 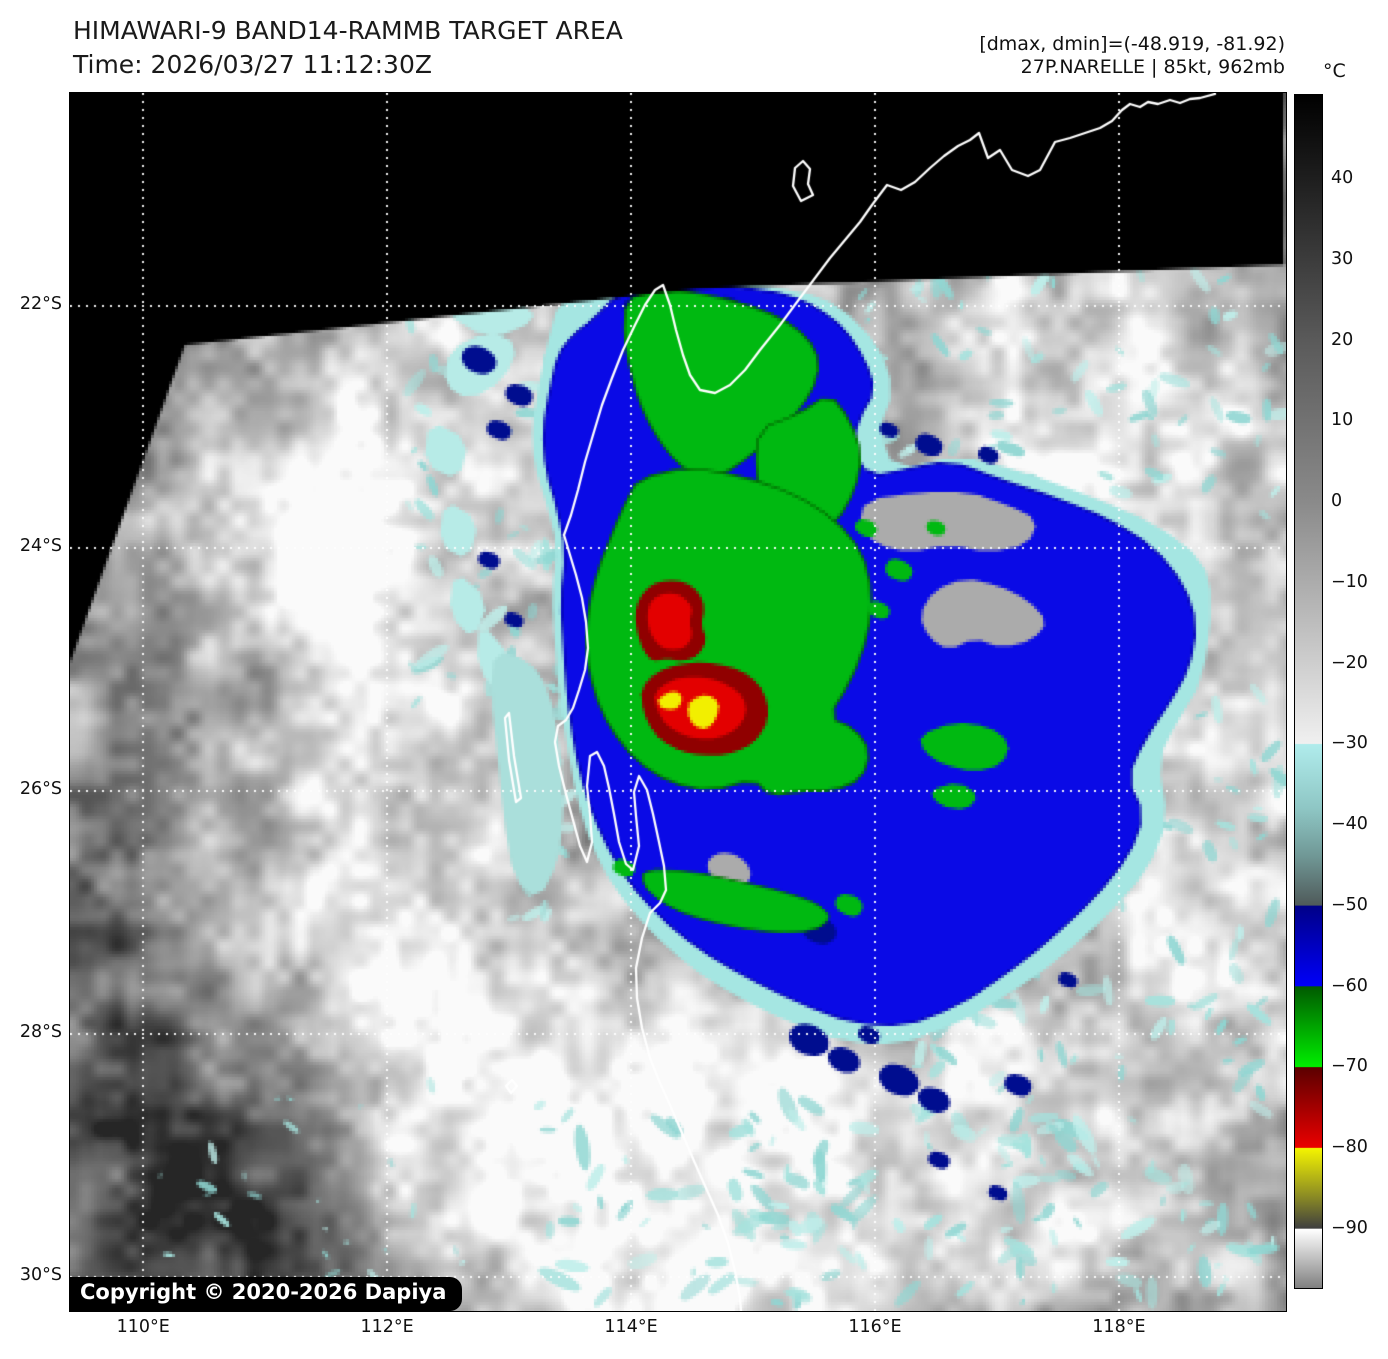 I want to click on timestamp: Time: 2026/03/27 11:12:30Z, so click(x=252, y=64).